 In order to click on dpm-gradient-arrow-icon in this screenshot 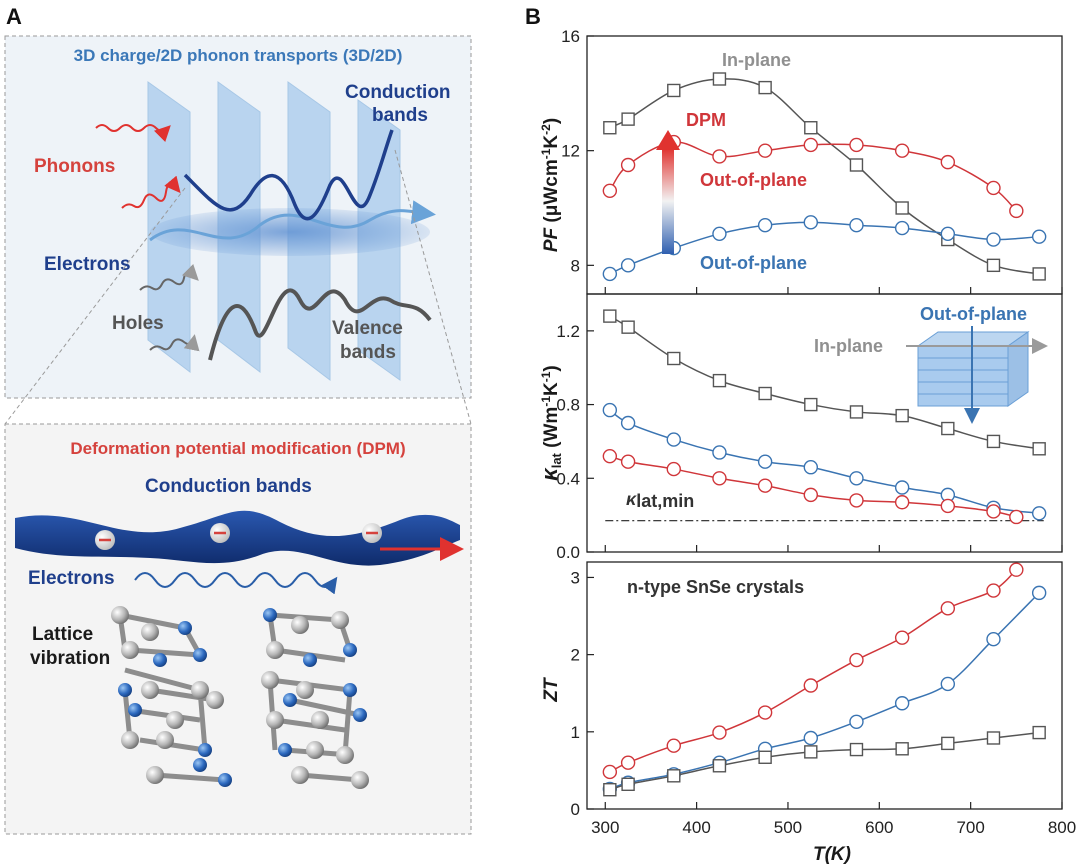, I will do `click(668, 140)`.